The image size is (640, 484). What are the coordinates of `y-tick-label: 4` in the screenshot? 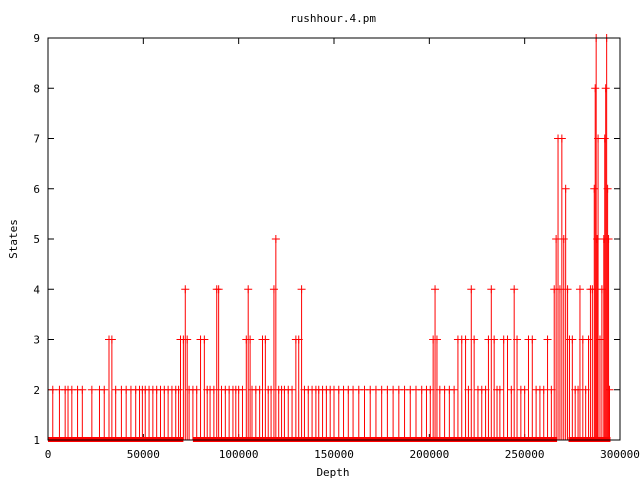 It's located at (36, 289).